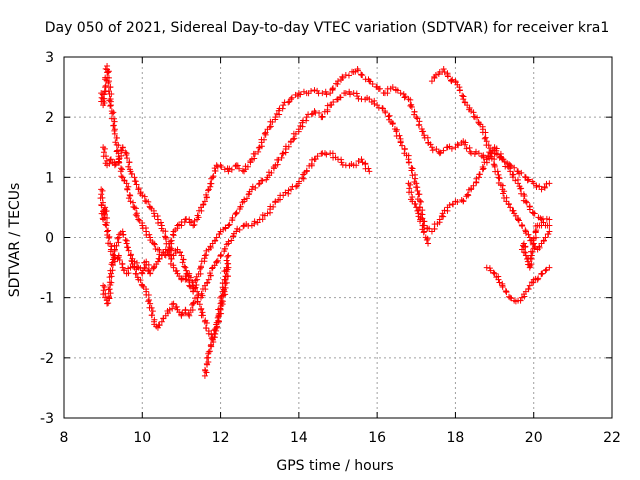  I want to click on y-tick-label: 3, so click(49, 58).